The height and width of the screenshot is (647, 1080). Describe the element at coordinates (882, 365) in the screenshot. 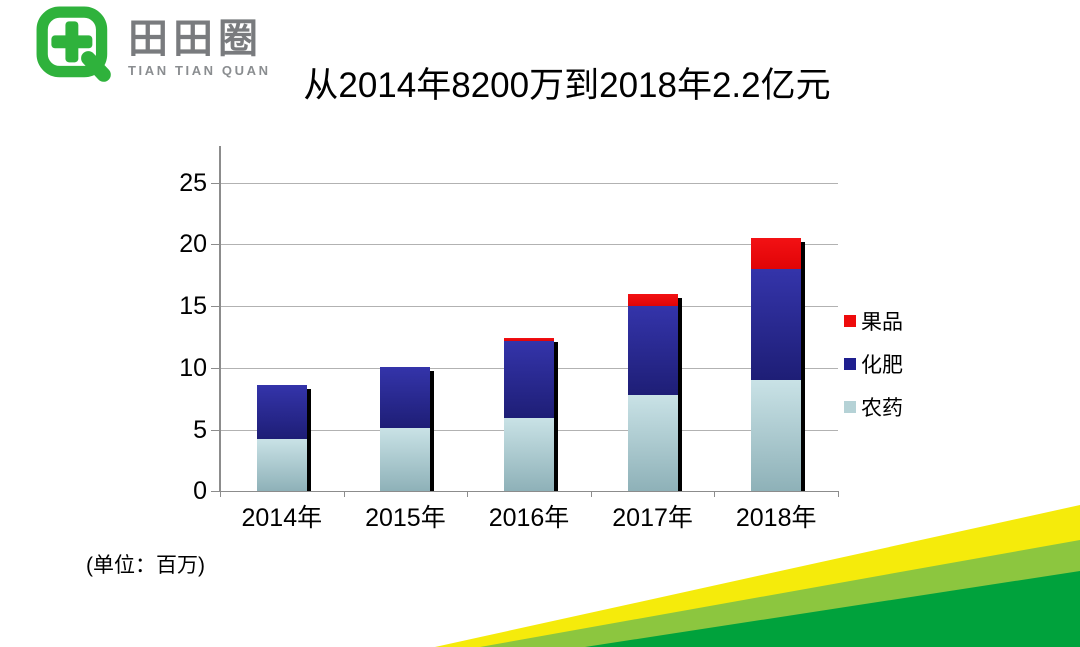

I see `legend-label: 化肥` at that location.